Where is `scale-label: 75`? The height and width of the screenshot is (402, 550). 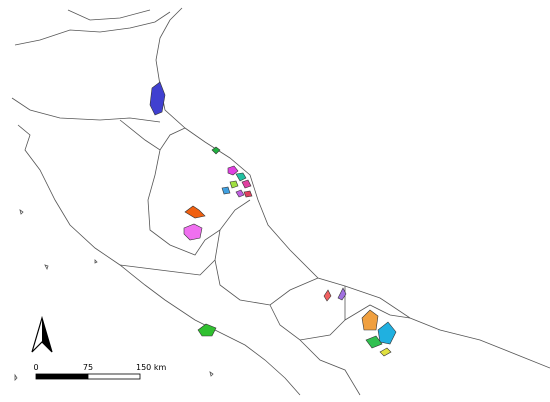
scale-label: 75 is located at coordinates (88, 367).